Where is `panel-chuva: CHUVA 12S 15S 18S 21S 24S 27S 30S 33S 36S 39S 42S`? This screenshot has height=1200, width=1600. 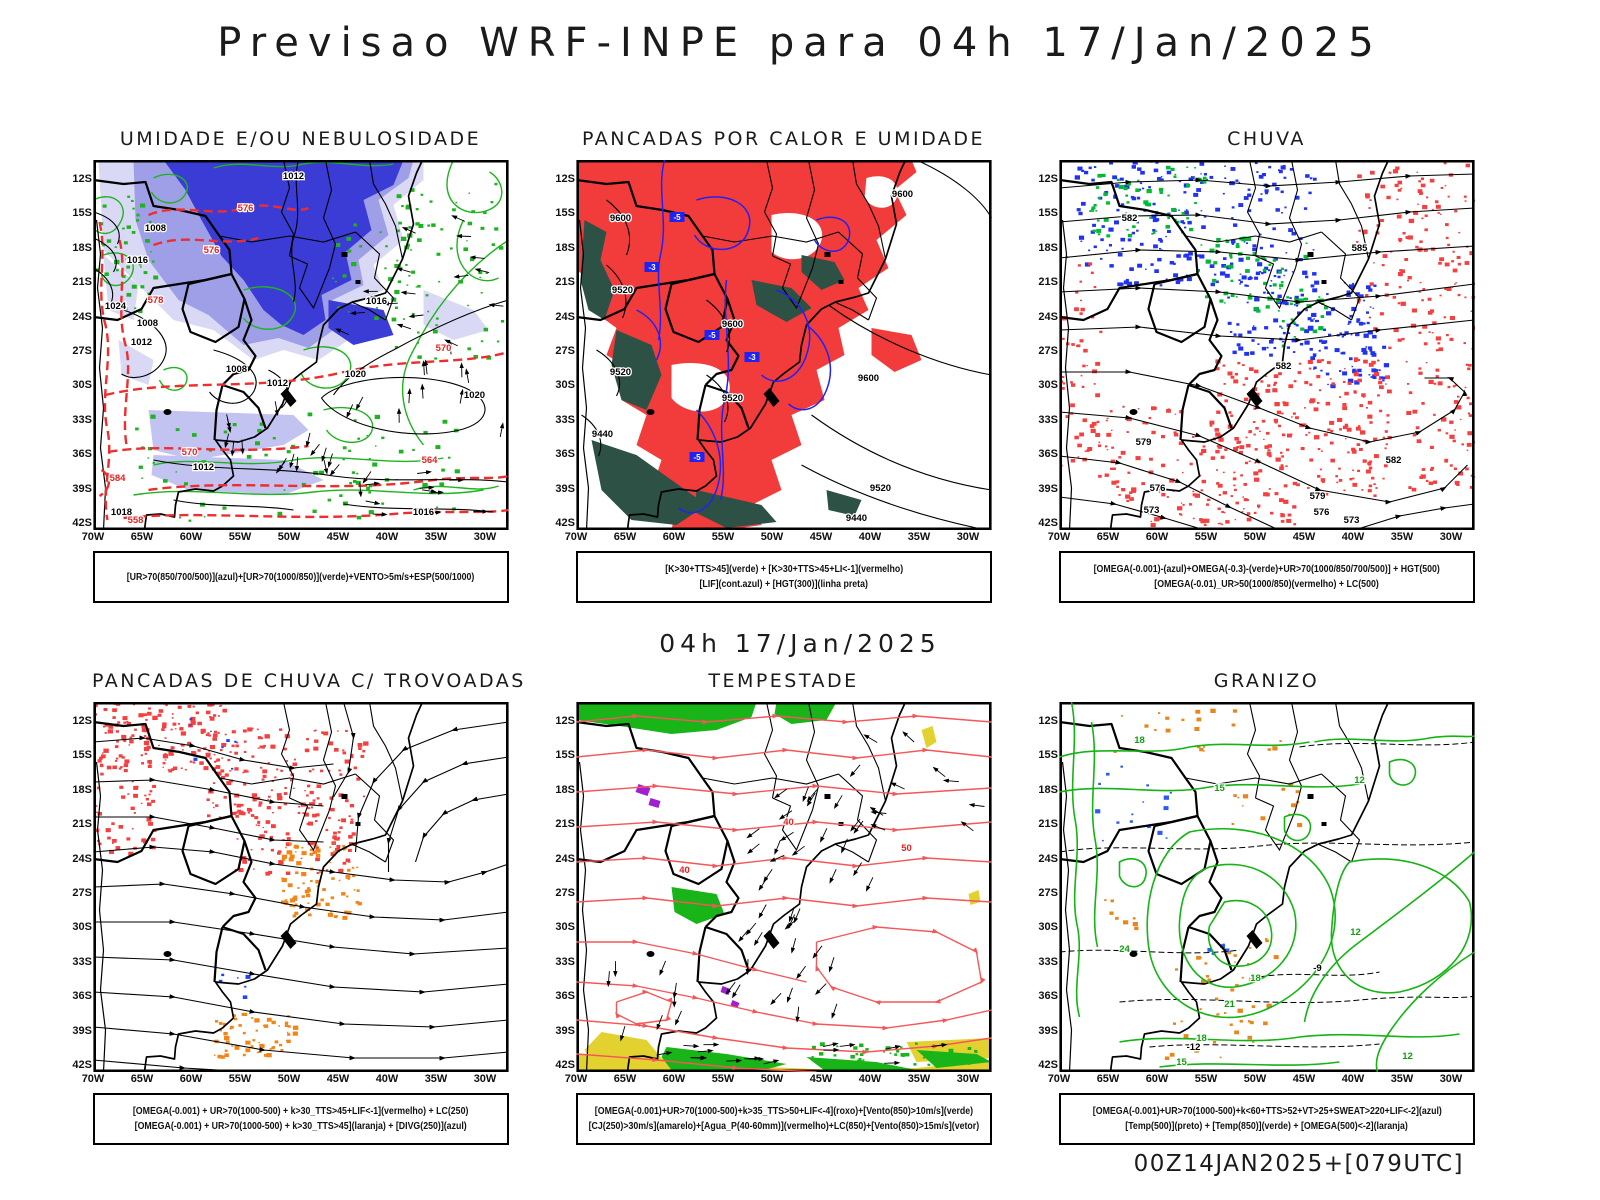 panel-chuva: CHUVA 12S 15S 18S 21S 24S 27S 30S 33S 36S 39S 42S is located at coordinates (1253, 365).